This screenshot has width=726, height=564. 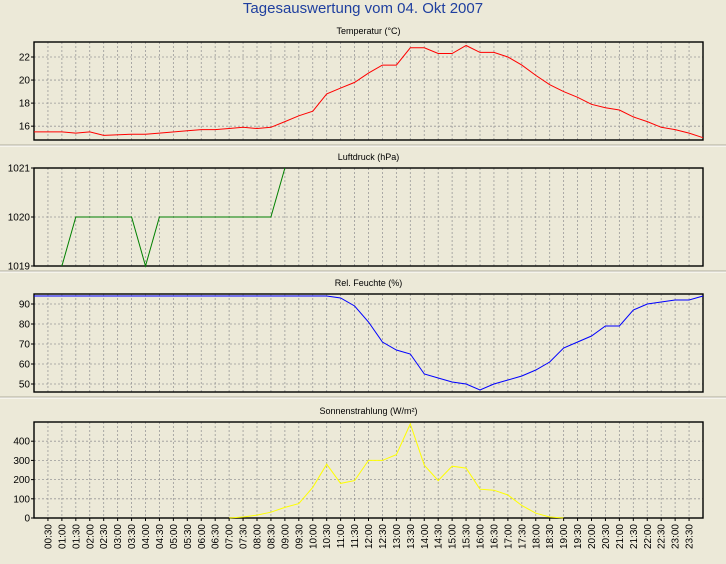 What do you see at coordinates (550, 536) in the screenshot?
I see `x-tick-label: 18:30` at bounding box center [550, 536].